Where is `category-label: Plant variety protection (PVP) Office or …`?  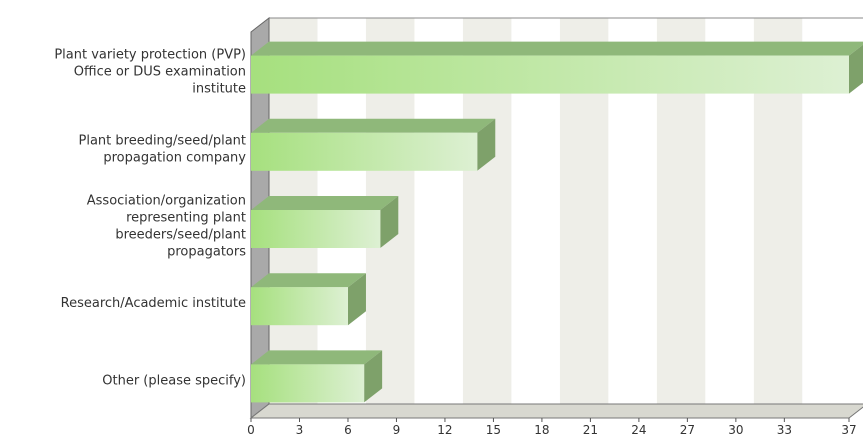 category-label: Plant variety protection (PVP) Office or … is located at coordinates (150, 72).